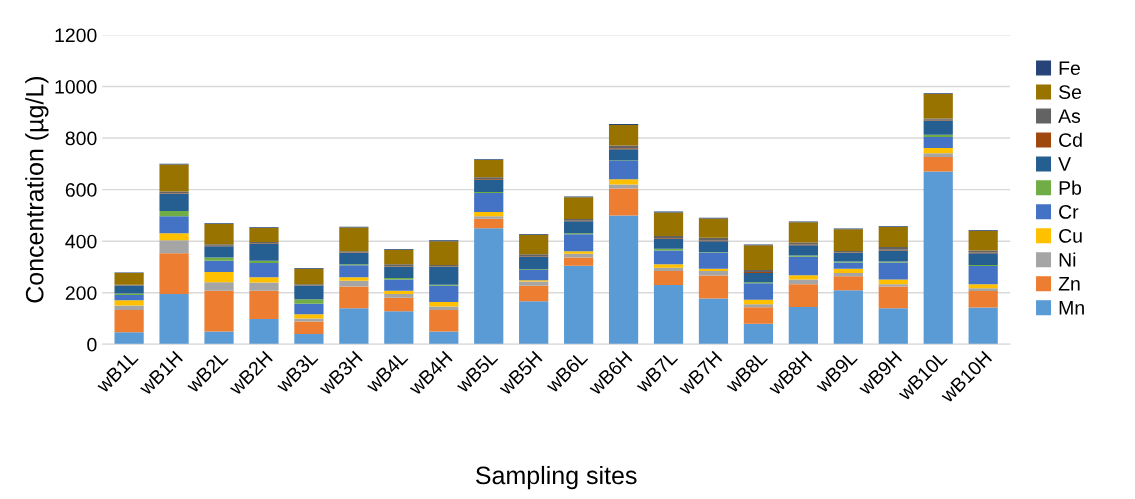 The height and width of the screenshot is (499, 1135). What do you see at coordinates (556, 477) in the screenshot?
I see `x-axis-title: Sampling sites` at bounding box center [556, 477].